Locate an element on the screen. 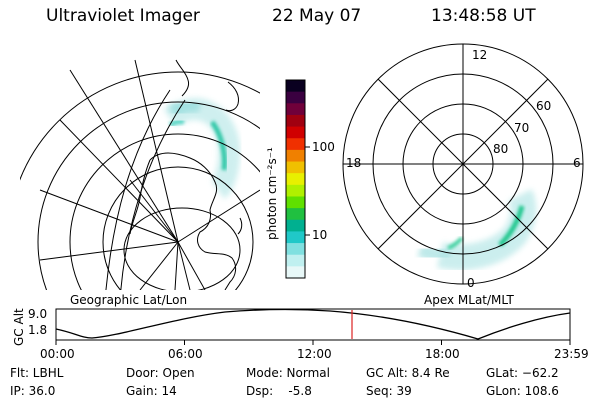 Image resolution: width=600 pixels, height=400 pixels. altitude-xtick-label: 00:00 is located at coordinates (57, 354).